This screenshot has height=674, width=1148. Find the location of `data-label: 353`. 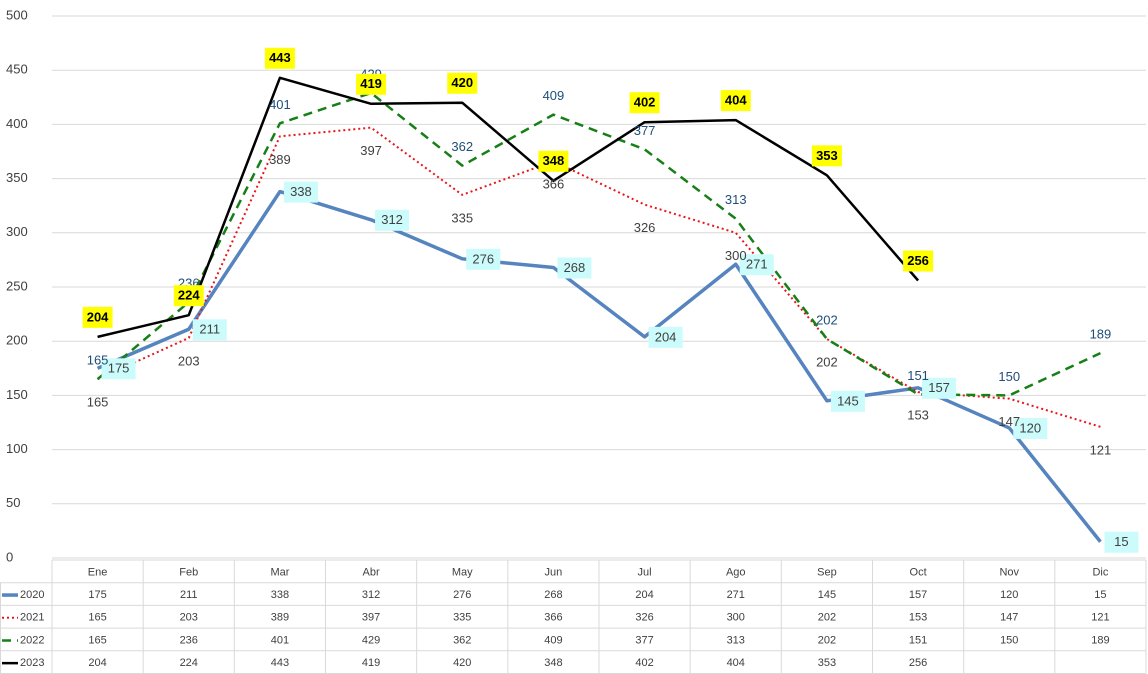

data-label: 353 is located at coordinates (827, 155).